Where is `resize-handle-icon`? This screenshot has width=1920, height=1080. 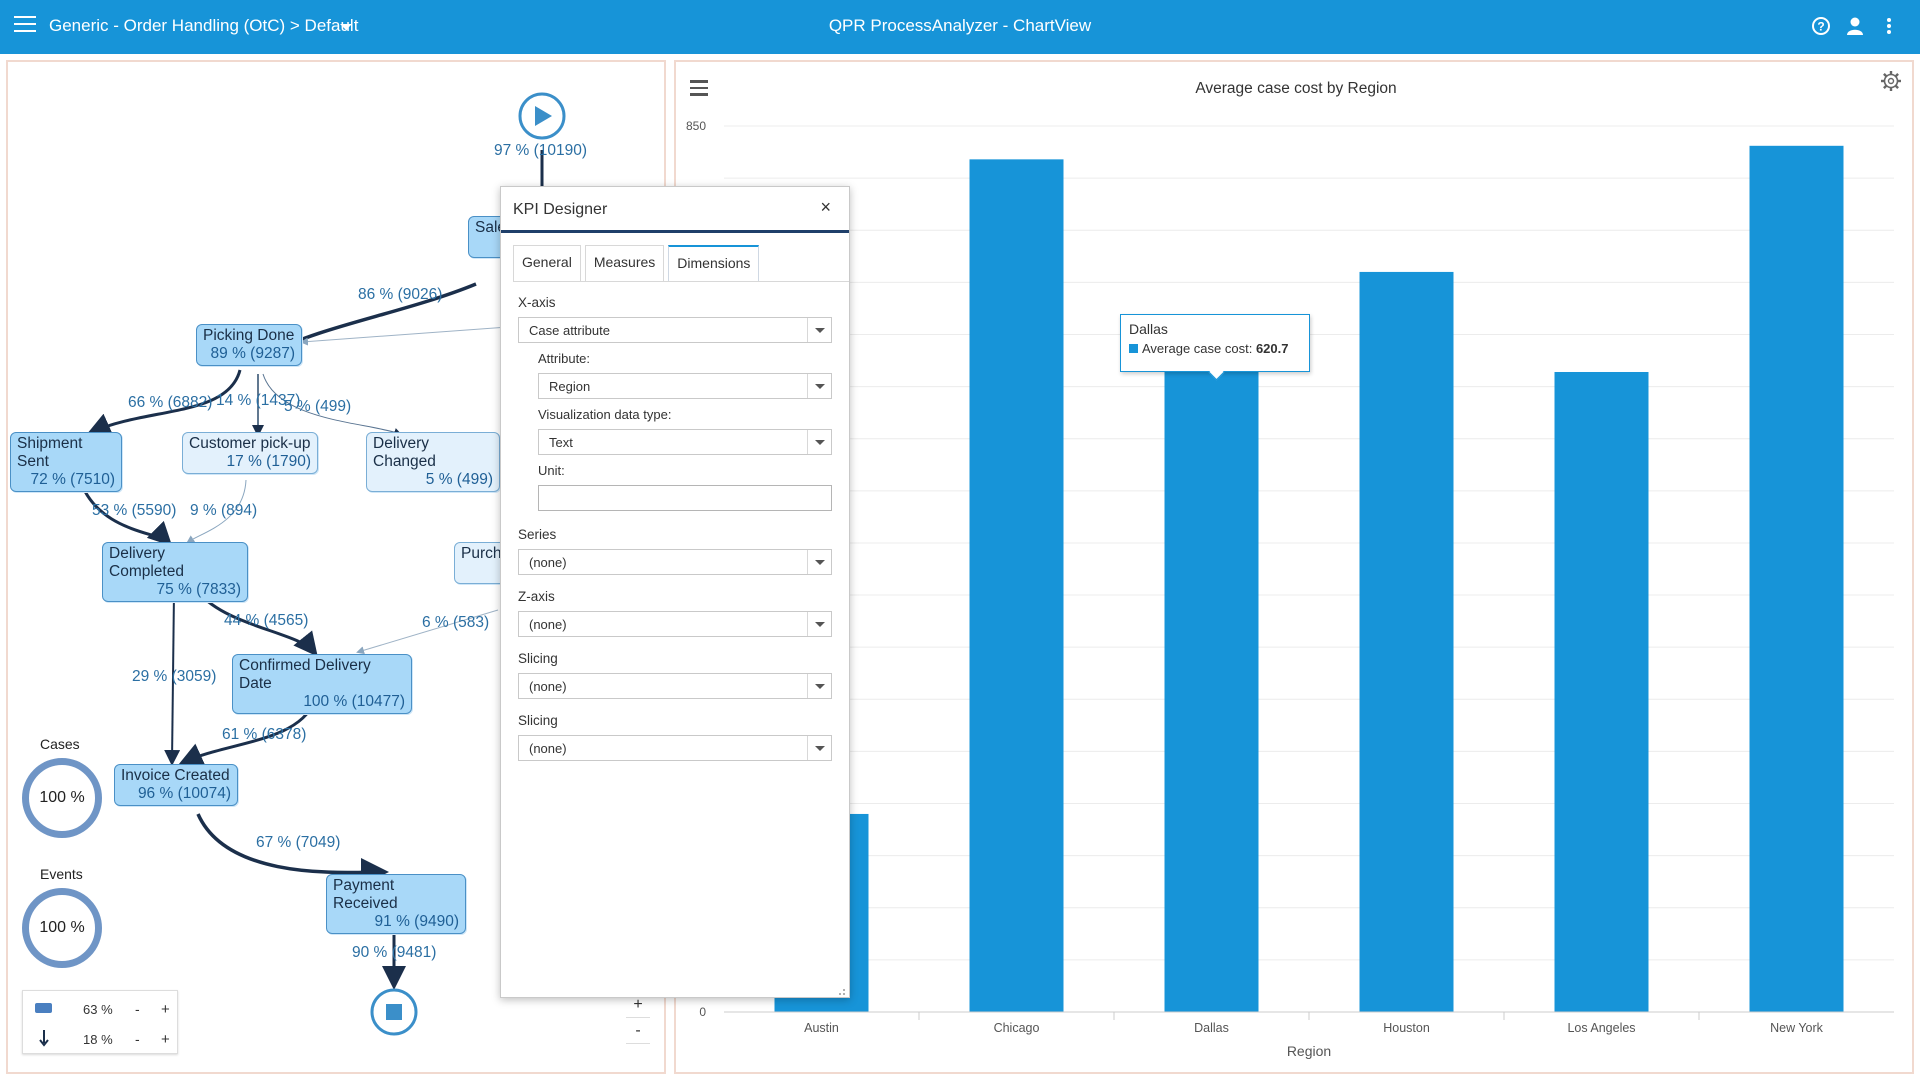
resize-handle-icon is located at coordinates (841, 989).